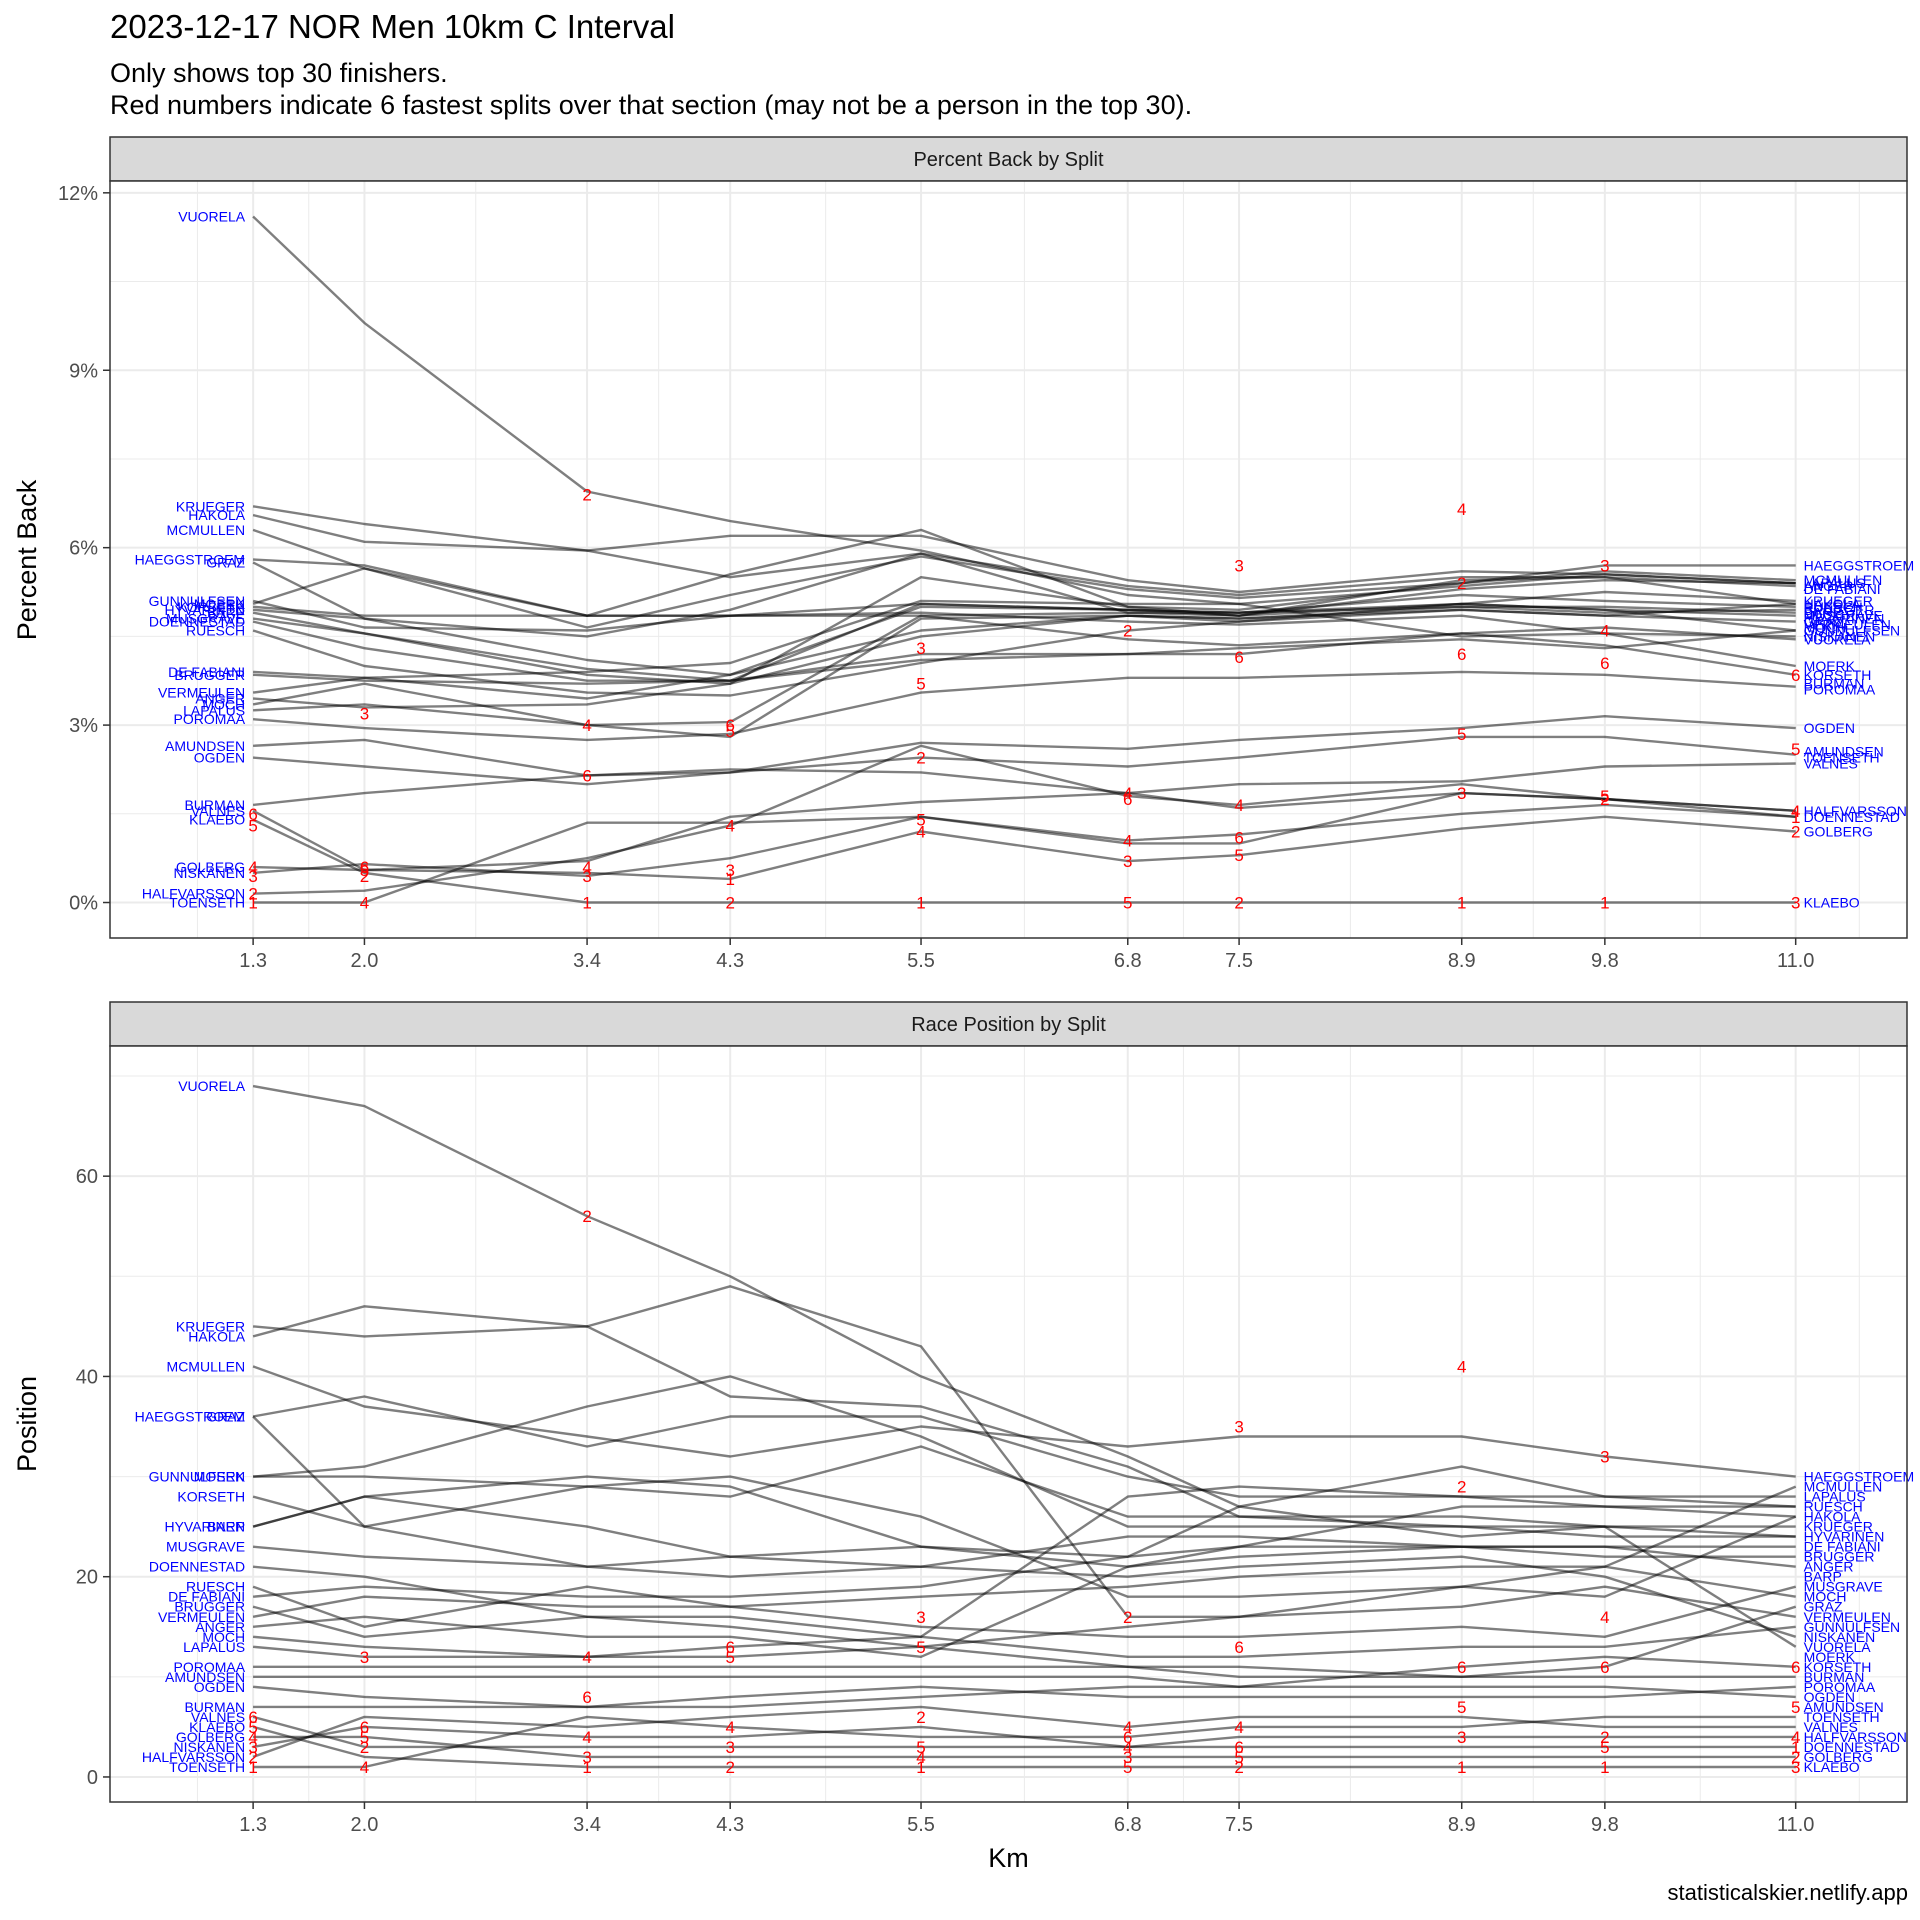 The height and width of the screenshot is (1920, 1920). Describe the element at coordinates (730, 961) in the screenshot. I see `x-tick-label: 4.3` at that location.